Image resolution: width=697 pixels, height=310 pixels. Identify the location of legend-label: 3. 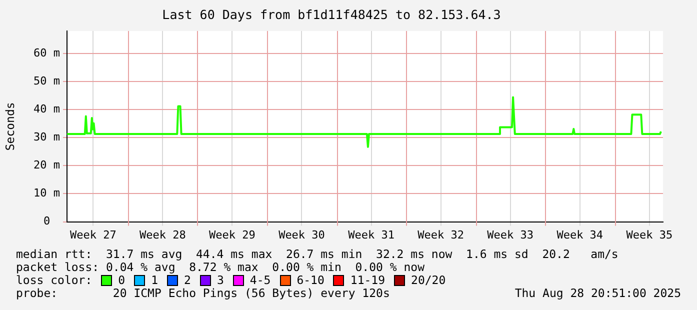
(220, 280).